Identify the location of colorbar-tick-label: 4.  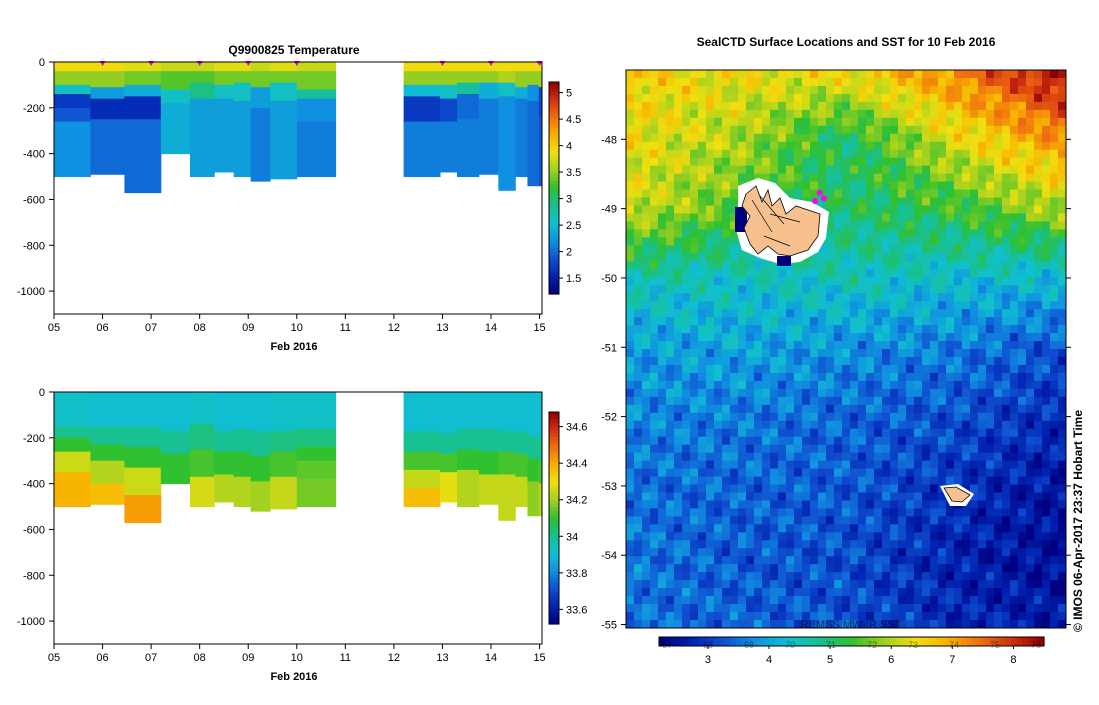
(569, 147).